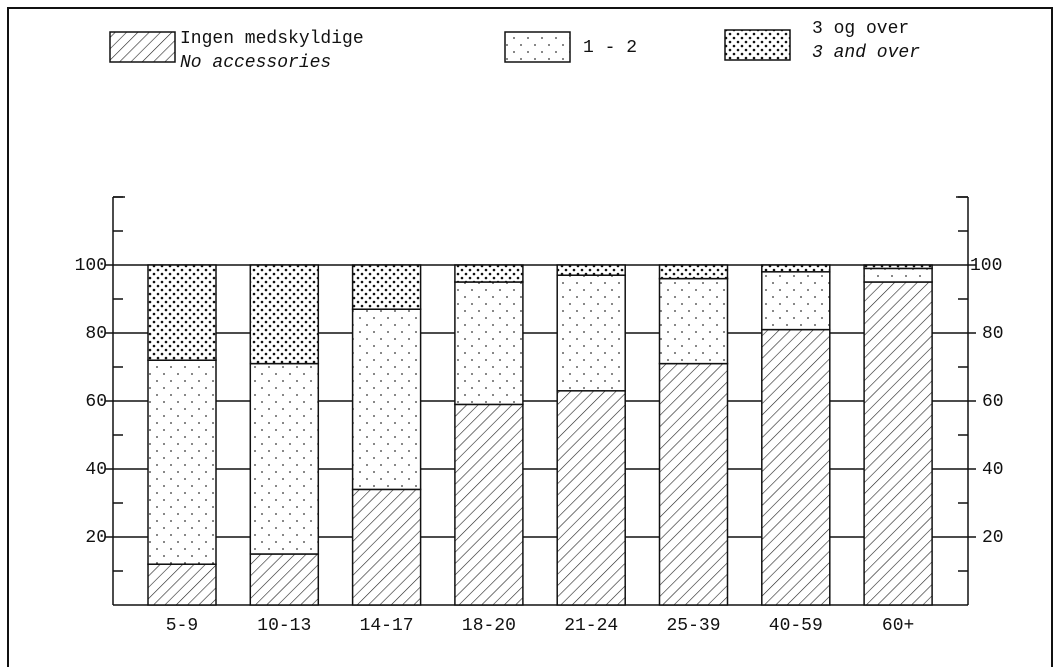  Describe the element at coordinates (96, 334) in the screenshot. I see `y-tick-label: 80` at that location.